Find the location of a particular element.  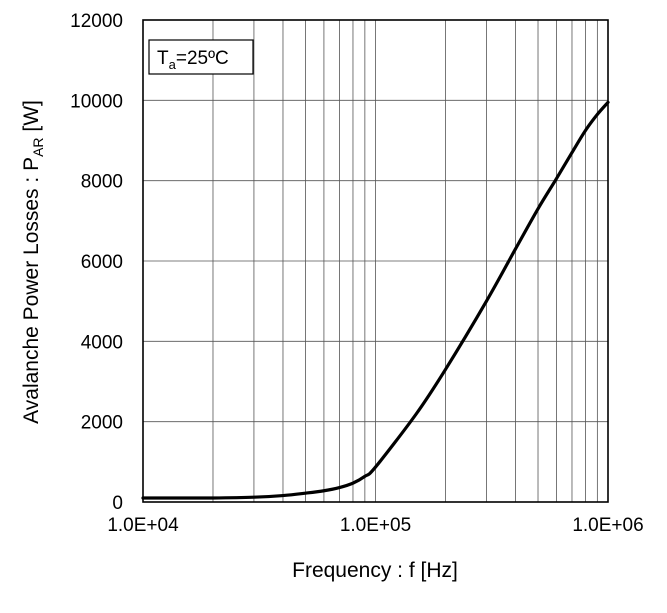

x-axis-title: Frequency : f [Hz] is located at coordinates (375, 570).